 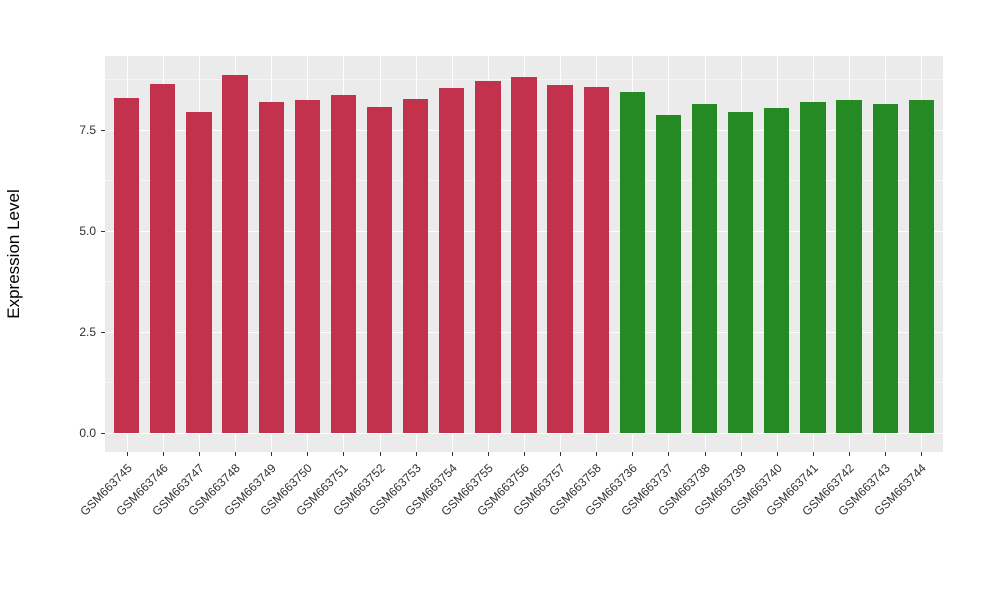 What do you see at coordinates (199, 272) in the screenshot?
I see `bar-GSM663747` at bounding box center [199, 272].